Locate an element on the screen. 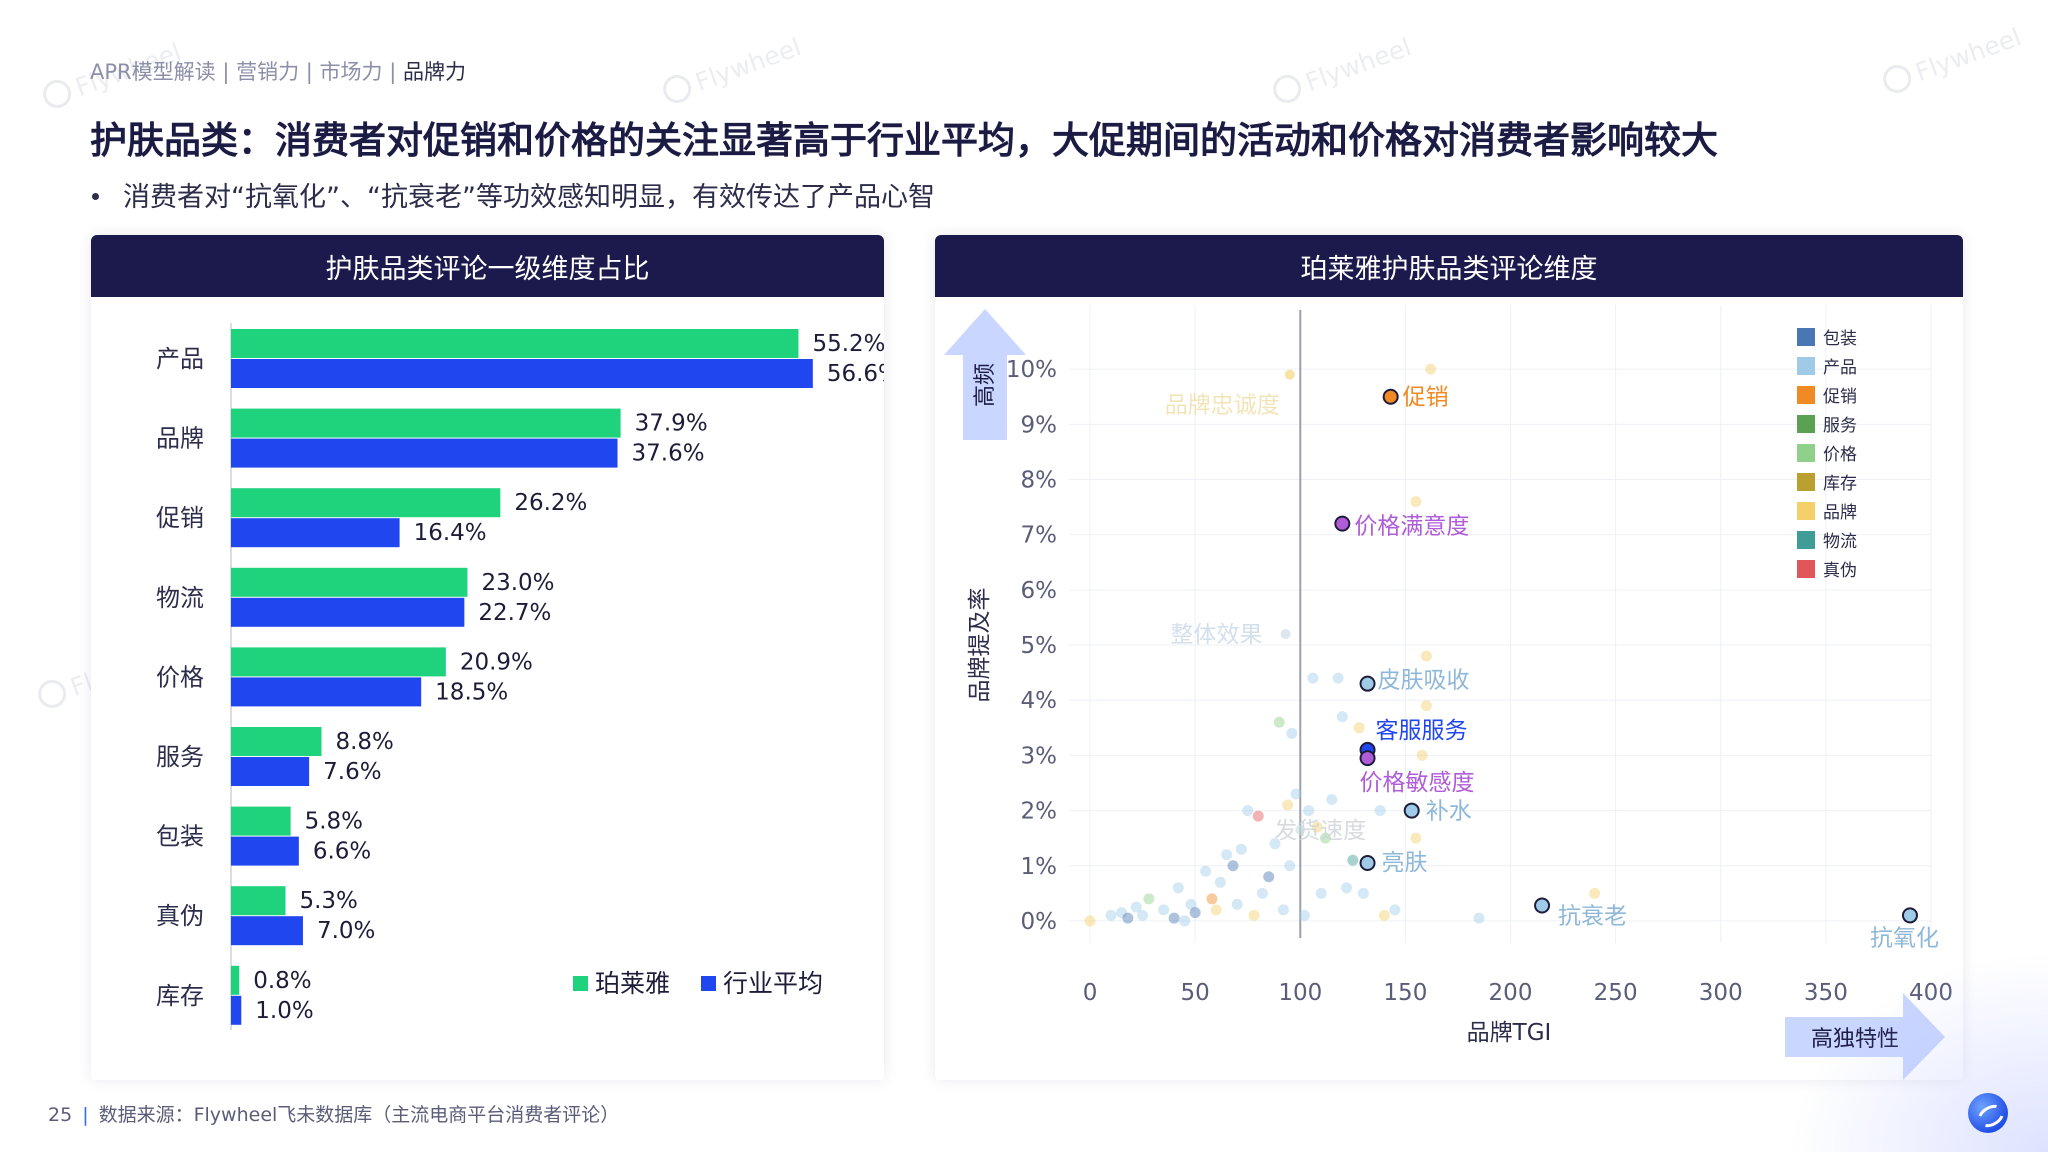 This screenshot has height=1152, width=2048. breadcrumb-item: APR模型解读 is located at coordinates (153, 72).